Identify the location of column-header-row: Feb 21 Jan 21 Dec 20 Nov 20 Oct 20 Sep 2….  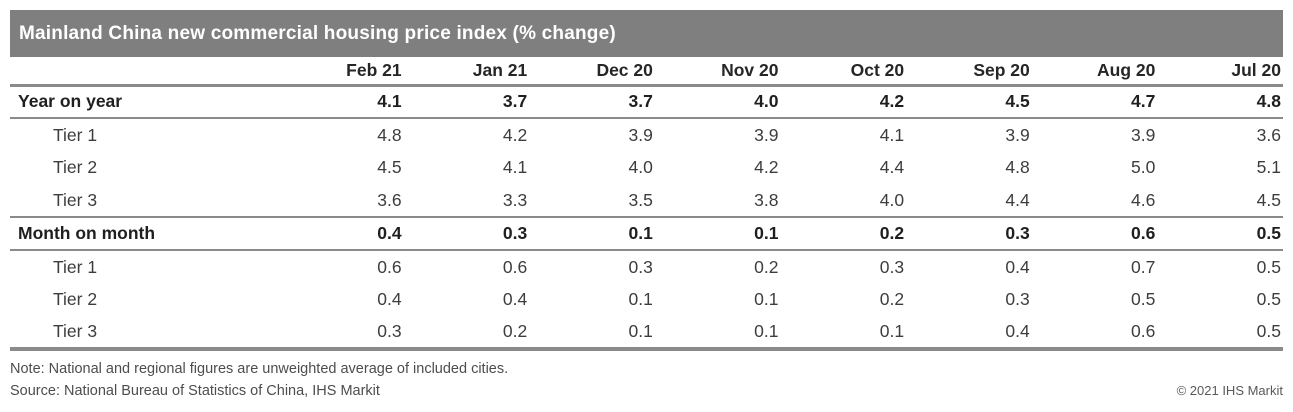
(646, 72).